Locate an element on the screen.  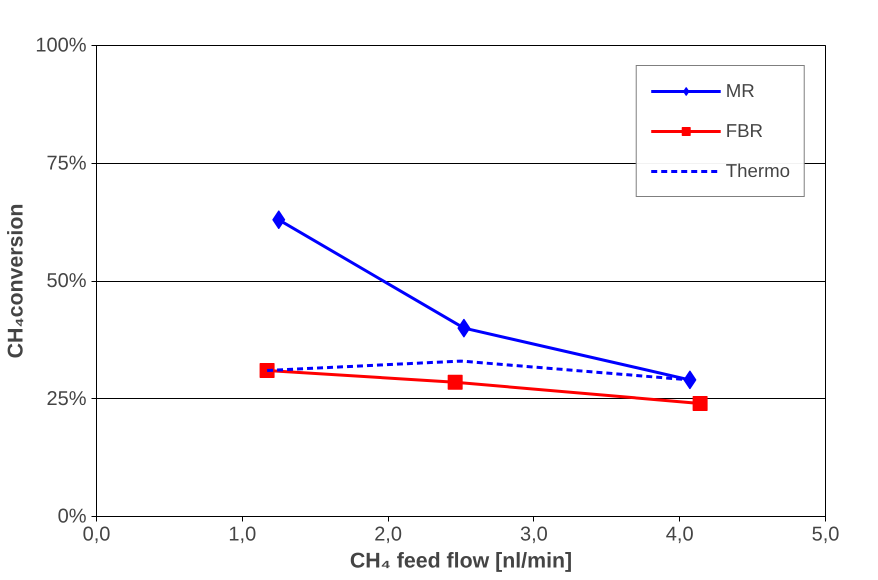
legend-label: MR is located at coordinates (740, 91).